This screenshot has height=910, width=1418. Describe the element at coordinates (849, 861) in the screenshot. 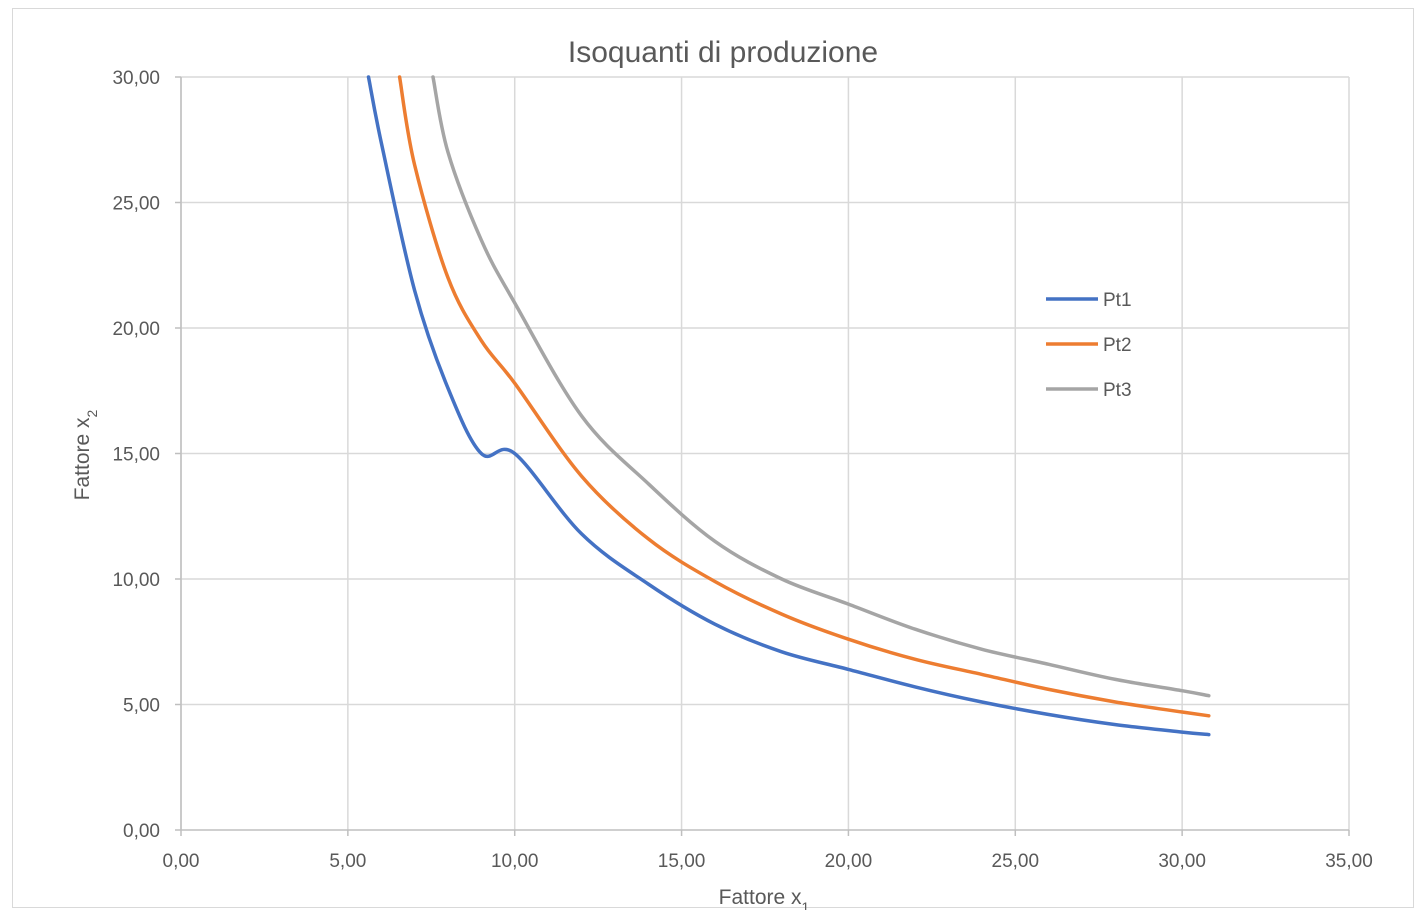

I see `x-tick-label: 20,00` at that location.